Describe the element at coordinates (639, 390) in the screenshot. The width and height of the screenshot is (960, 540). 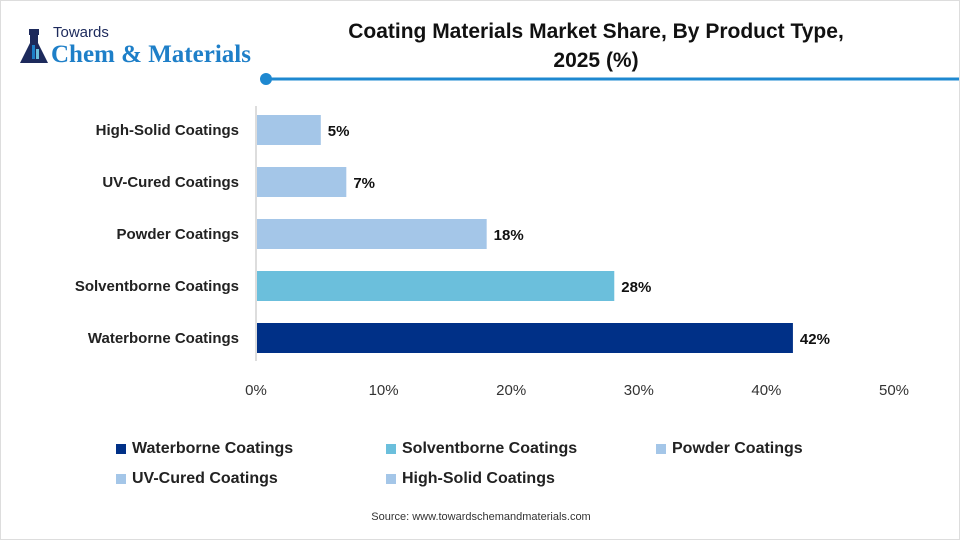
I see `x-tick-label: 30%` at that location.